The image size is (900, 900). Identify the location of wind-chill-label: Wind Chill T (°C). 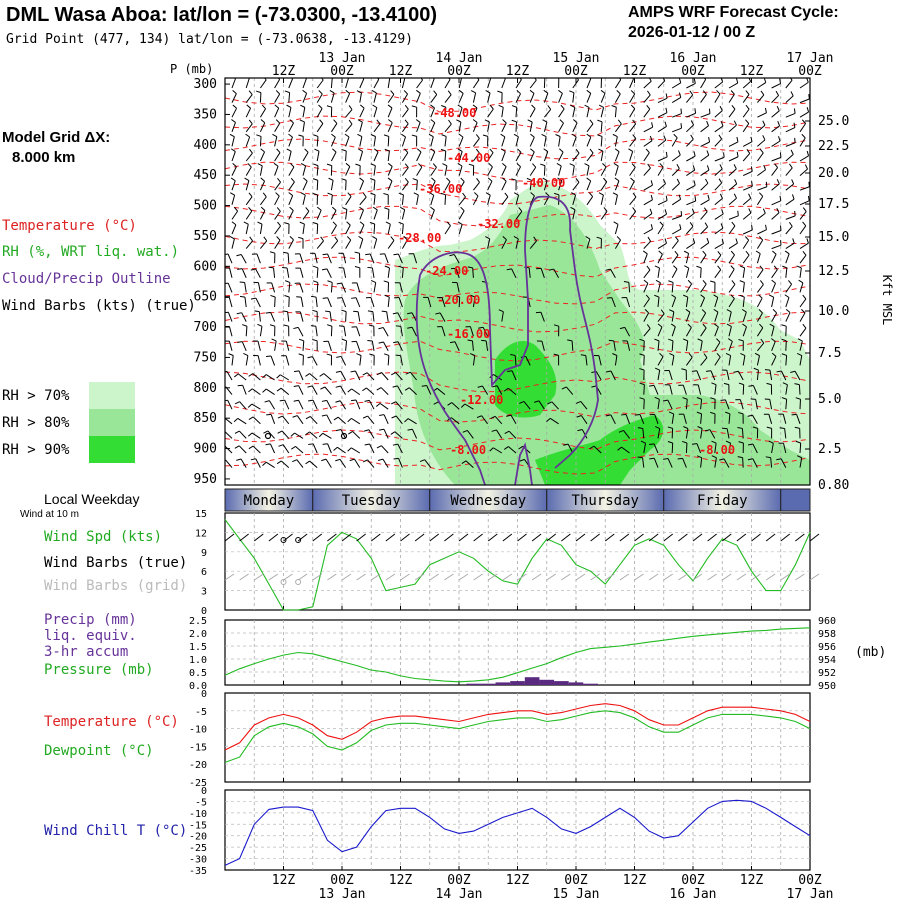
(116, 831).